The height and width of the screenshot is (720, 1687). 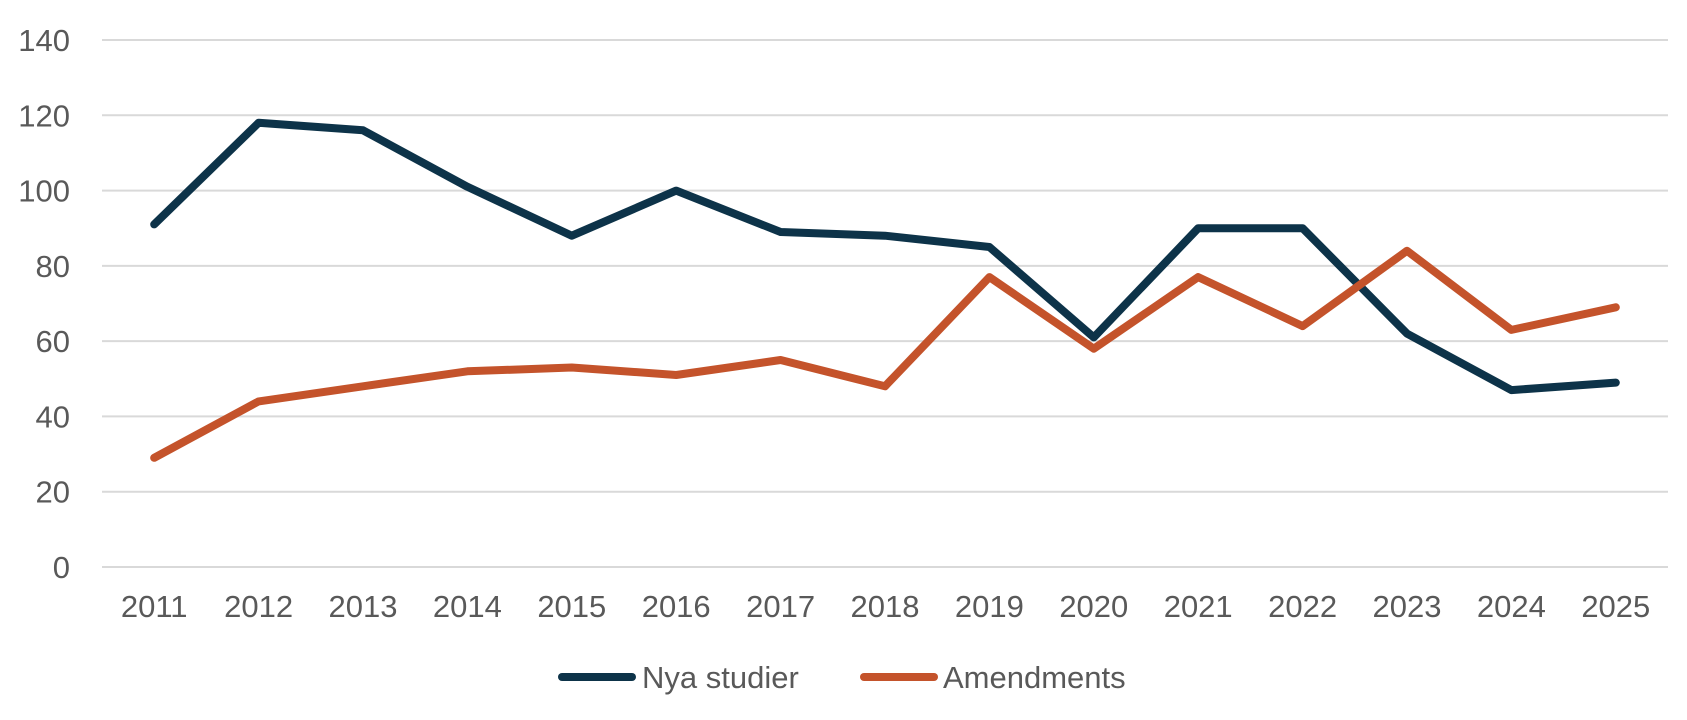 What do you see at coordinates (1093, 606) in the screenshot?
I see `x-tick-label: 2020` at bounding box center [1093, 606].